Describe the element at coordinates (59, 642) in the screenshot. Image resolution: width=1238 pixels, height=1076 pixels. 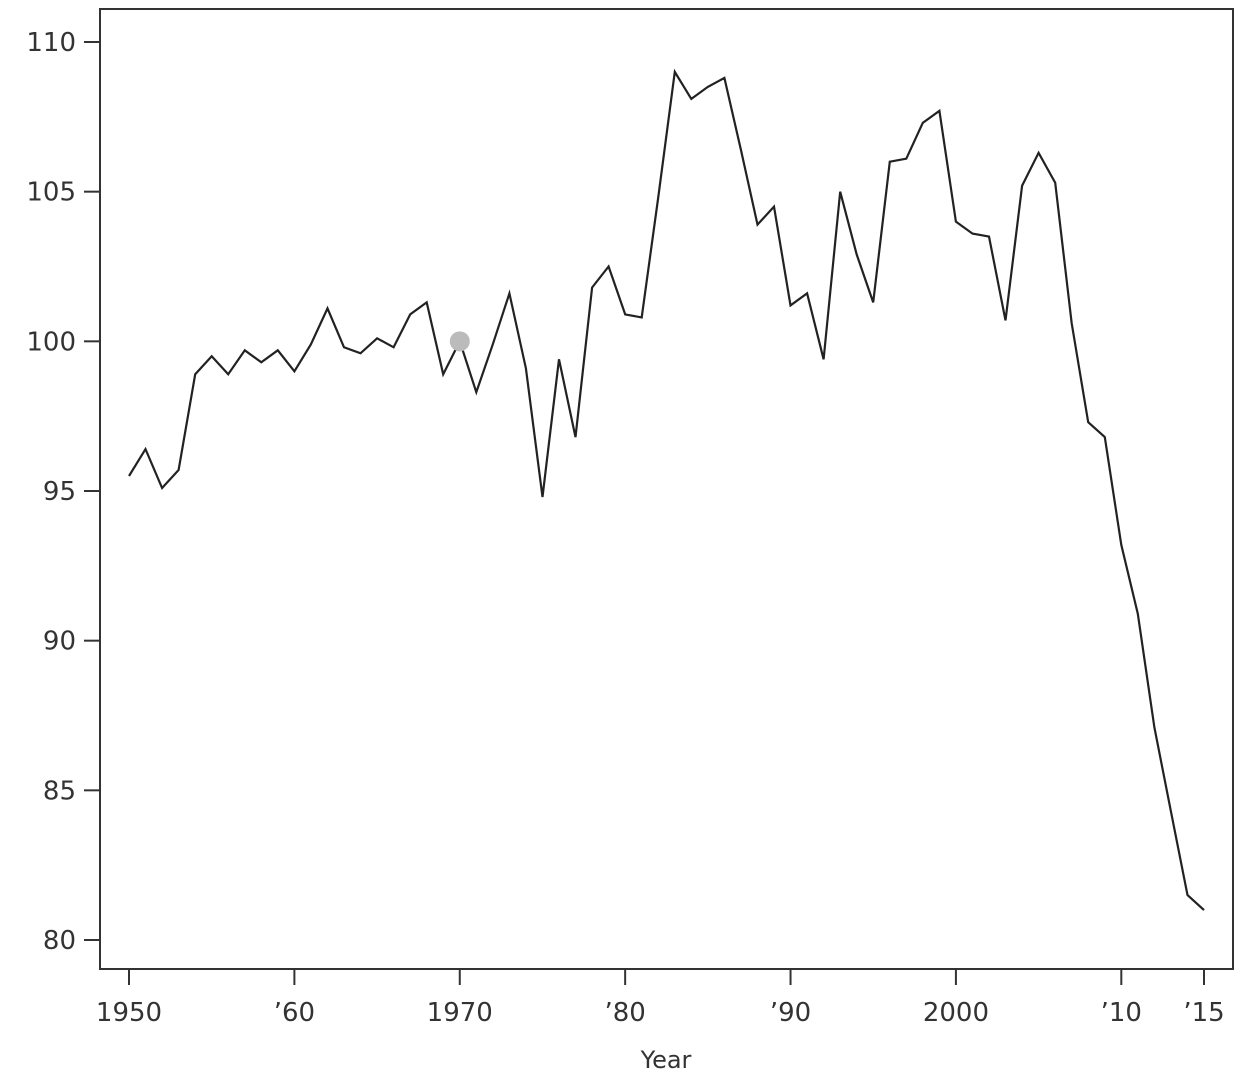
I see `y-tick-label: 90` at that location.